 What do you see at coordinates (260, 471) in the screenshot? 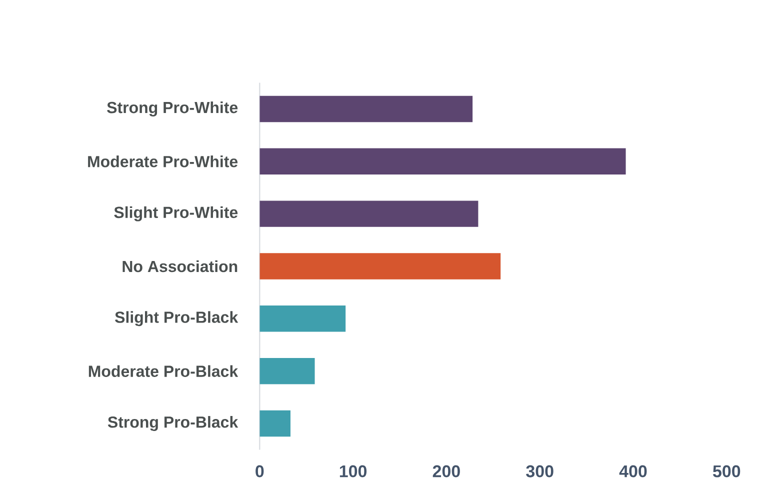
I see `x-tick-label: 0` at bounding box center [260, 471].